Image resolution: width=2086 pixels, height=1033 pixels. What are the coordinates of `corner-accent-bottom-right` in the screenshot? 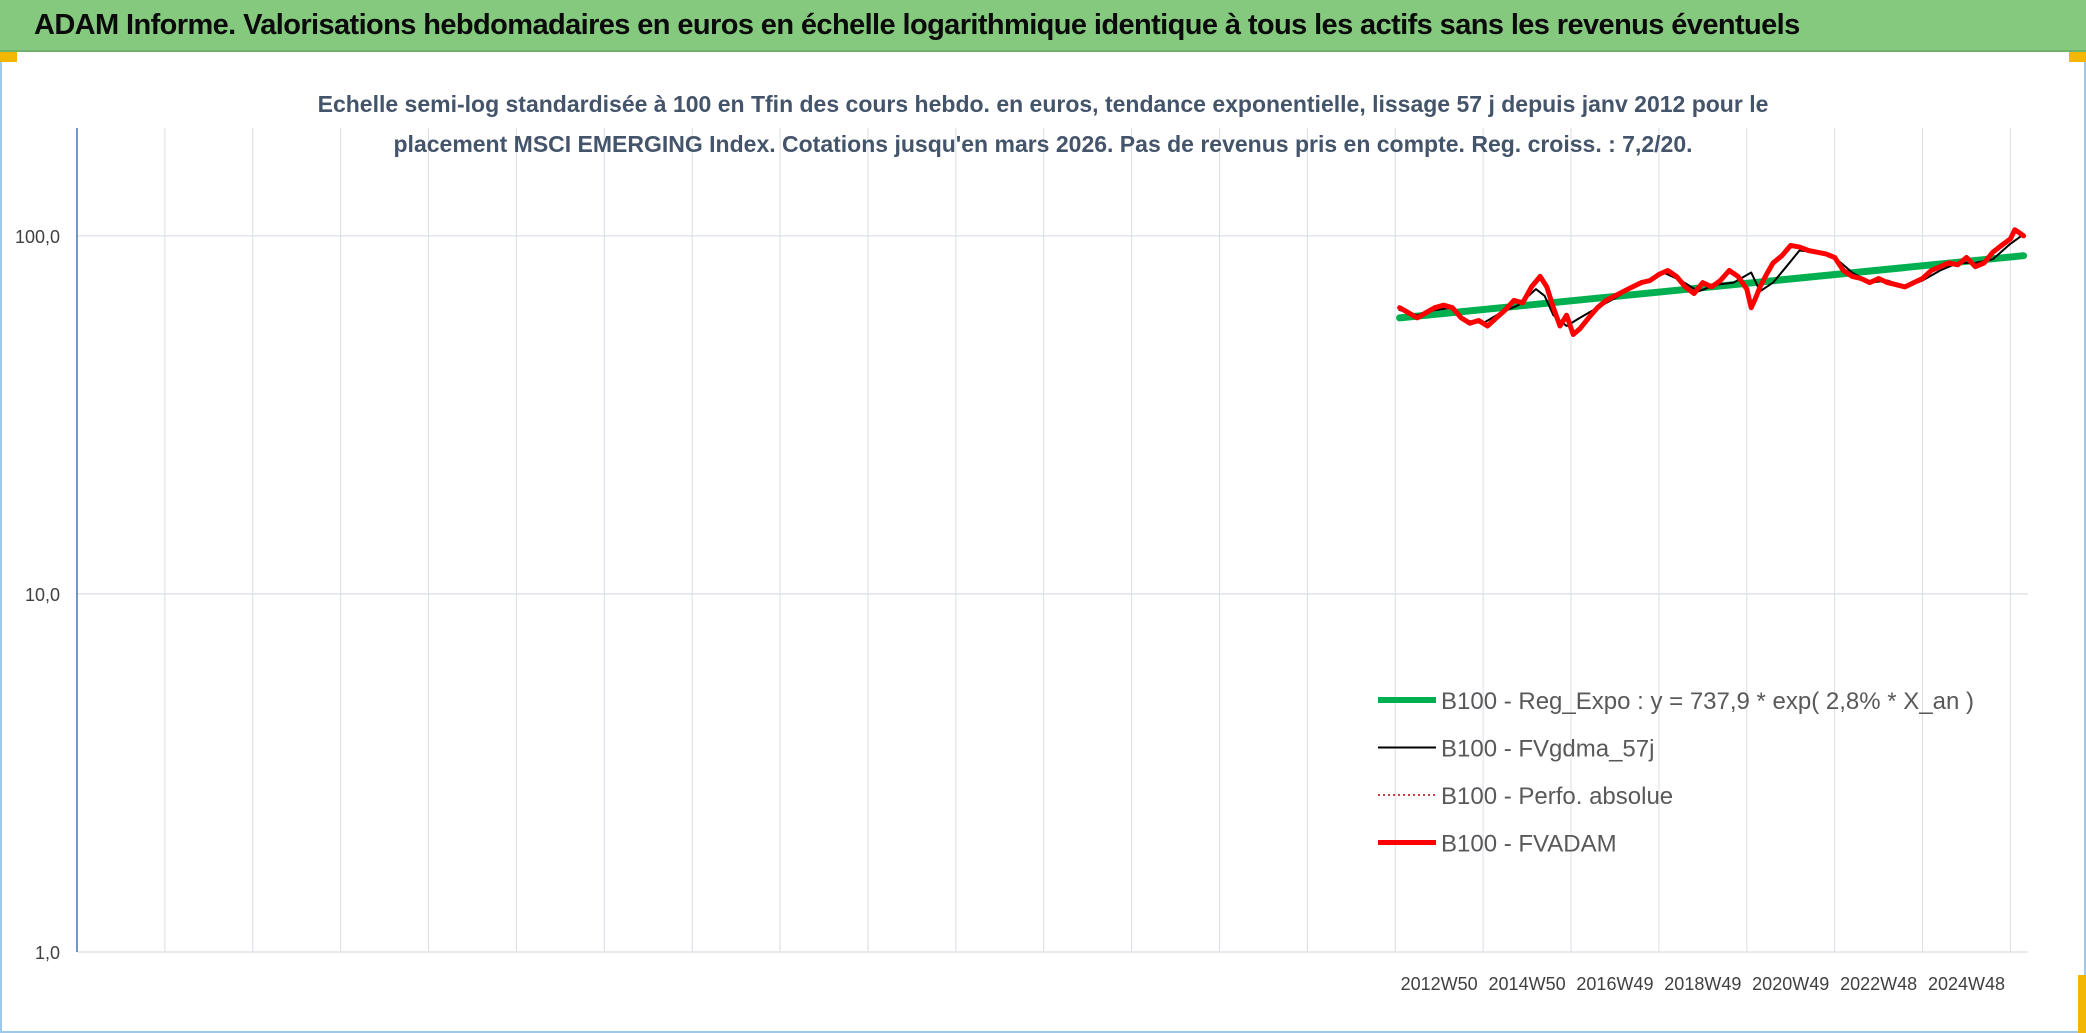 It's located at (2082, 1004).